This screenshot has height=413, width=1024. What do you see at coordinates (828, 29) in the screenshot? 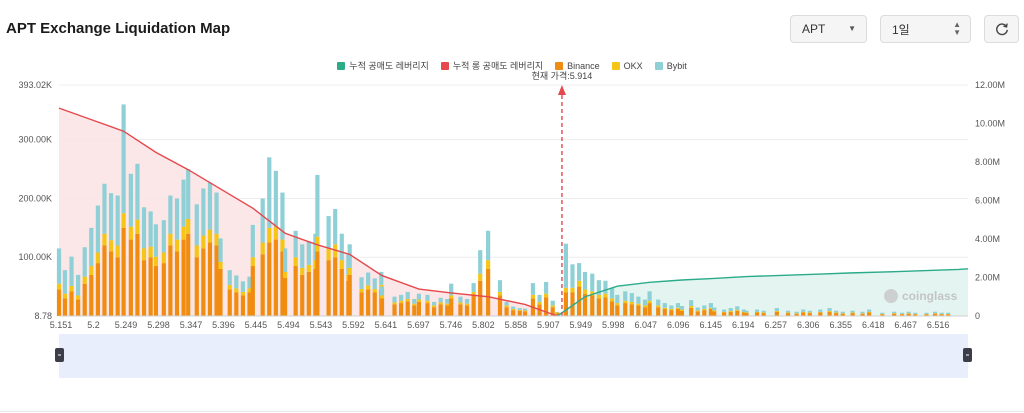
I see `asset-select: APT ▼` at bounding box center [828, 29].